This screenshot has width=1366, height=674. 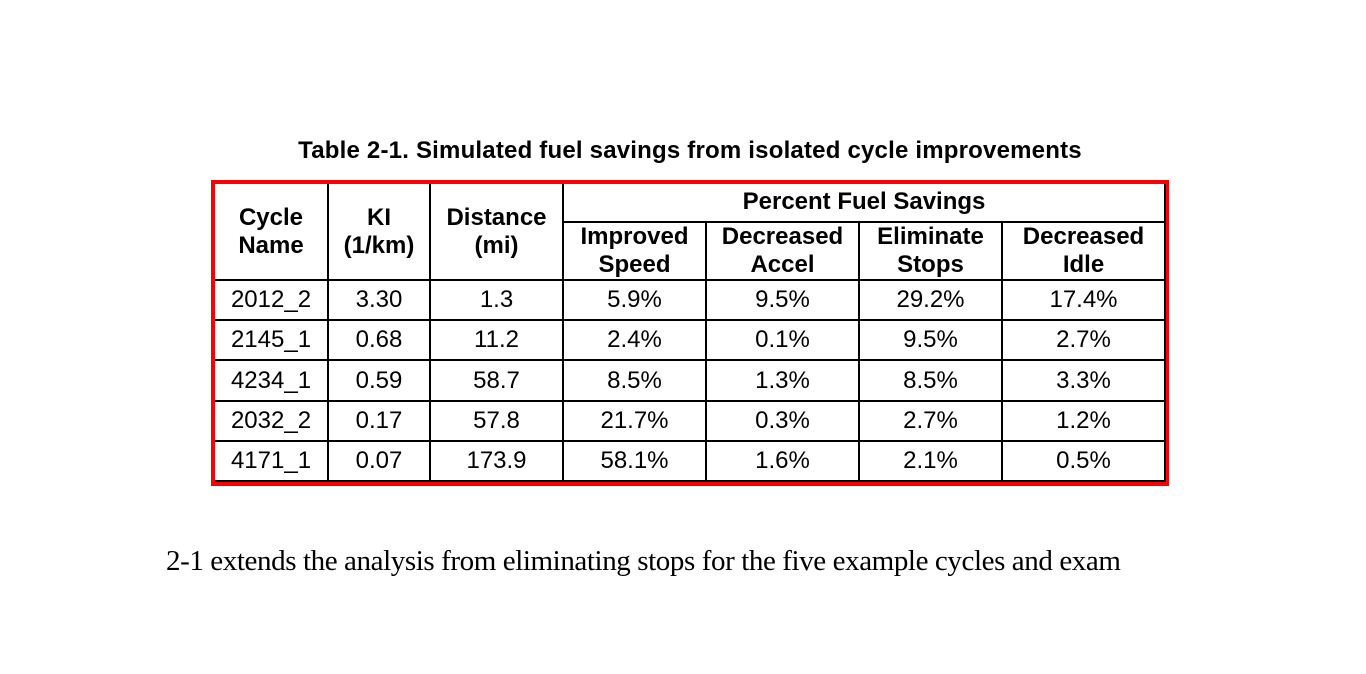 What do you see at coordinates (634, 380) in the screenshot?
I see `cell-improved-speed: 8.5%` at bounding box center [634, 380].